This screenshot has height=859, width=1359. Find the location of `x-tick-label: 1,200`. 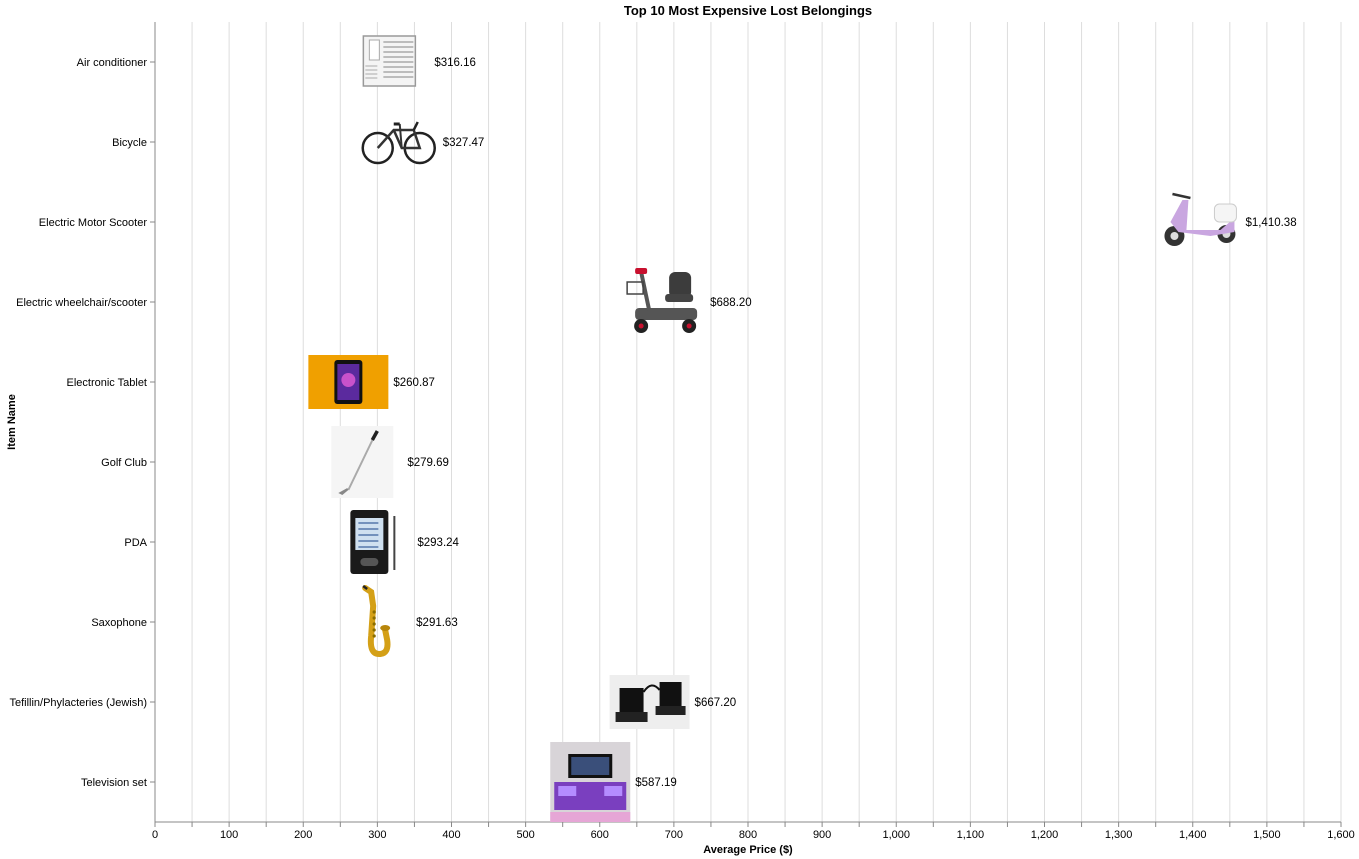

x-tick-label: 1,200 is located at coordinates (1045, 835).